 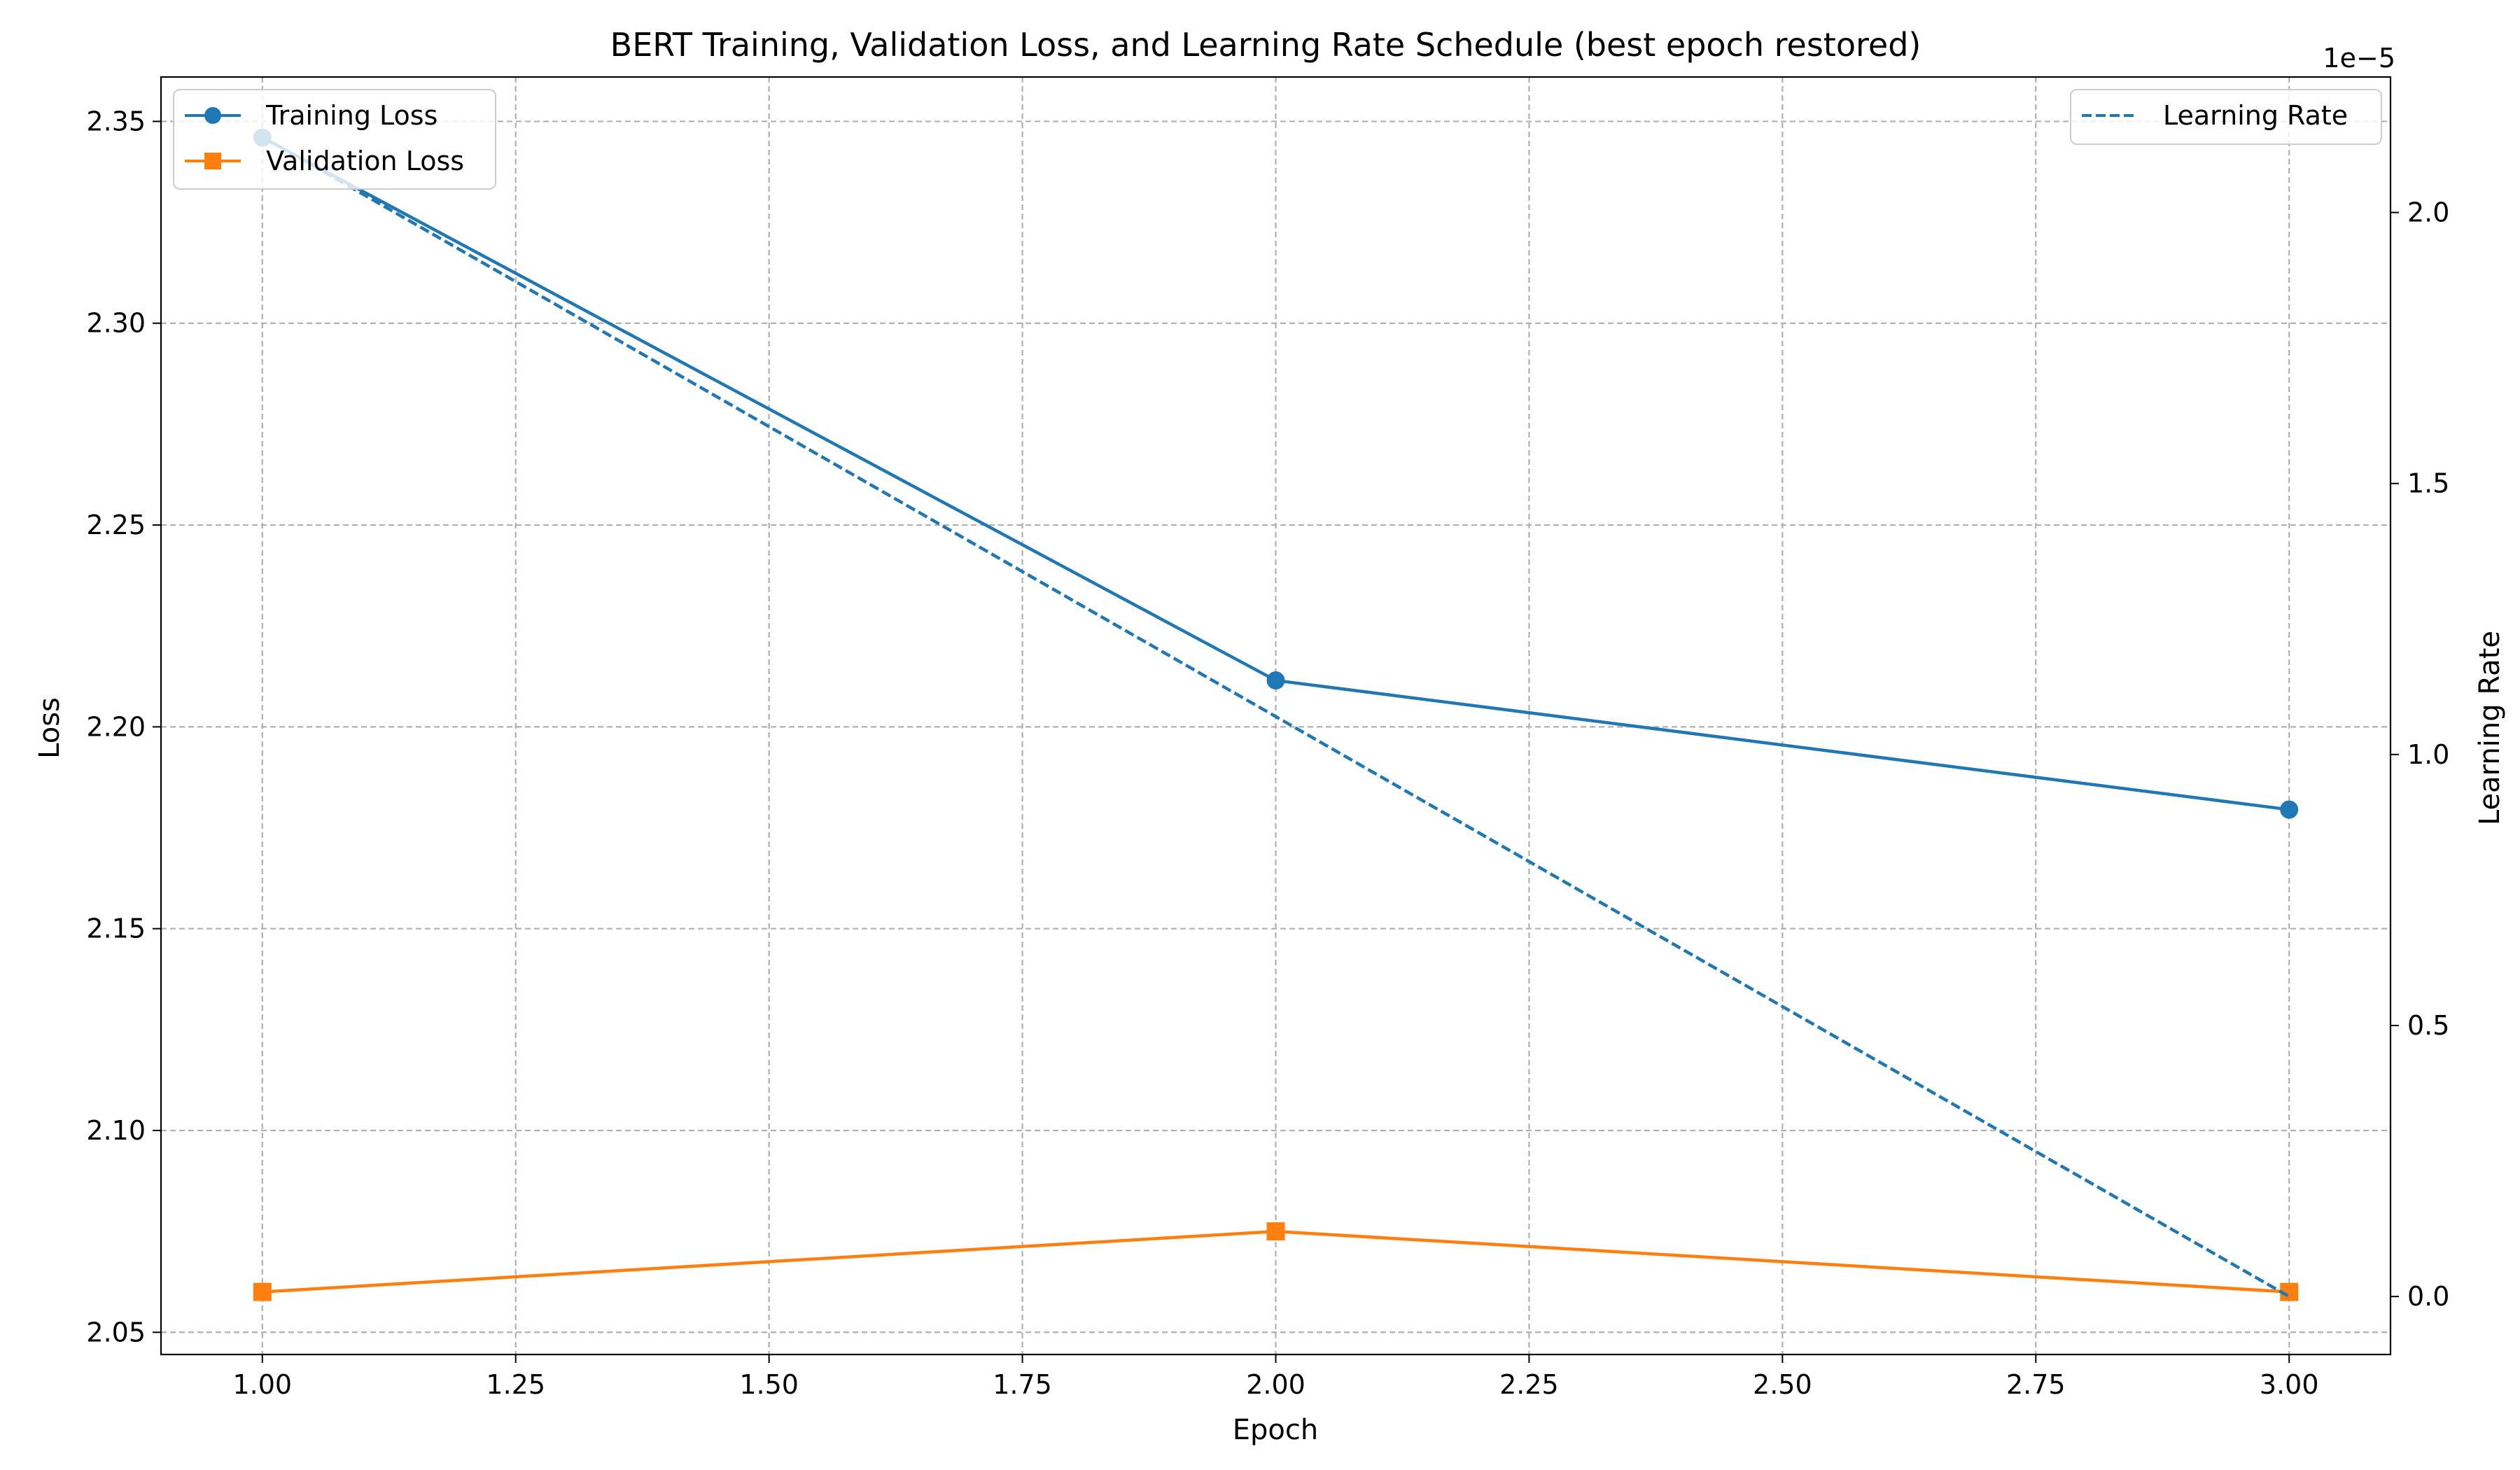 What do you see at coordinates (262, 1384) in the screenshot?
I see `x-tick-label: 1.00` at bounding box center [262, 1384].